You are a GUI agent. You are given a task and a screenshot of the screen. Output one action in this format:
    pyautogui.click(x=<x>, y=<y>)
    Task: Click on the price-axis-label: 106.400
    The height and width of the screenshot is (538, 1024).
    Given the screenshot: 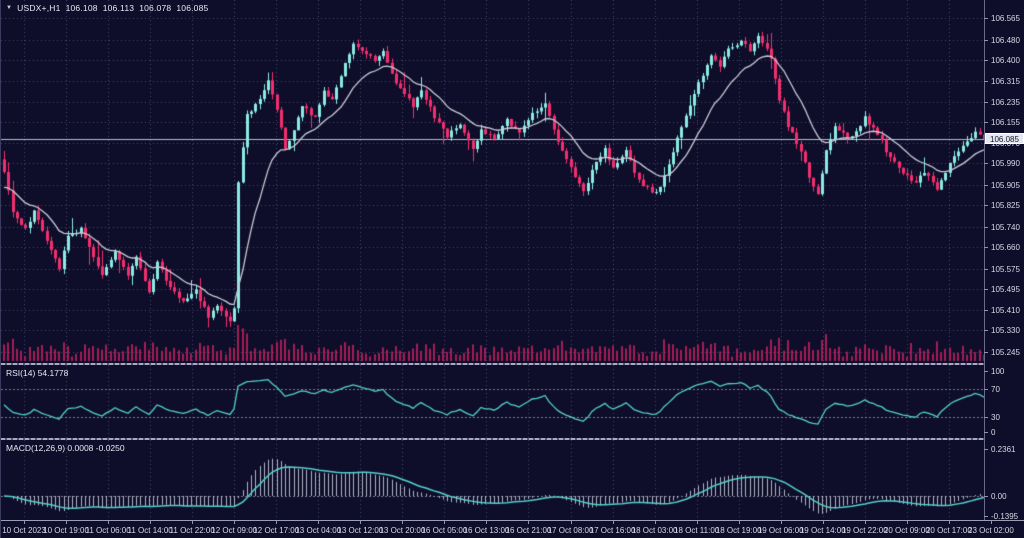 What is the action you would take?
    pyautogui.click(x=1005, y=60)
    